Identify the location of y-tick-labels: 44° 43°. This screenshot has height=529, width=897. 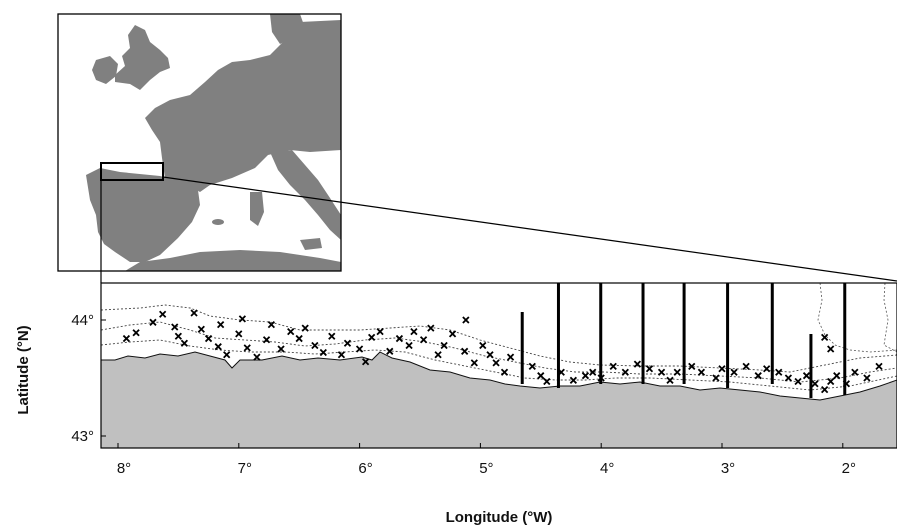
(88, 378).